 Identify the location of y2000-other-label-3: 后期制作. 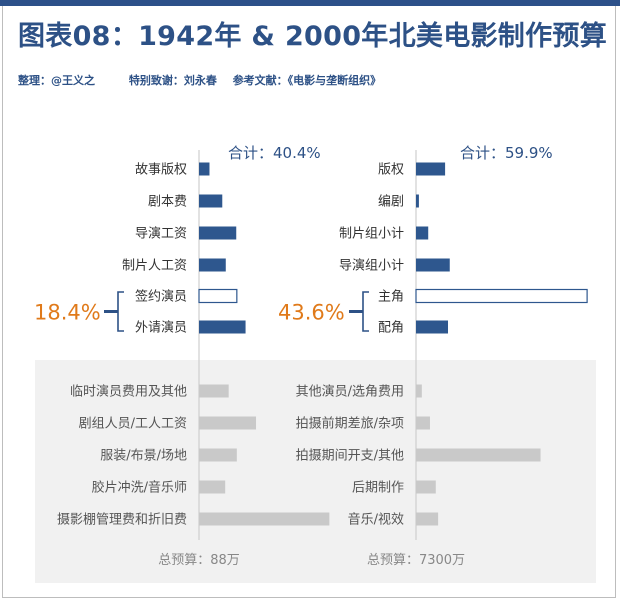
(378, 488).